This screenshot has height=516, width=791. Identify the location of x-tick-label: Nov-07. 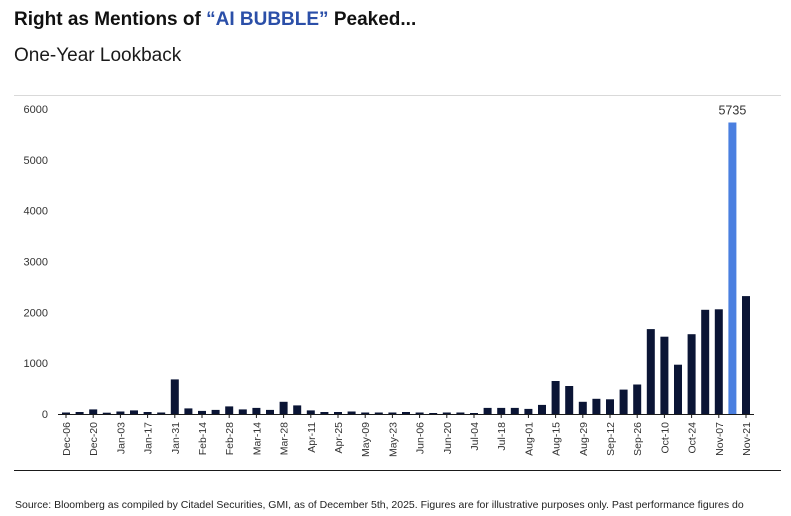
(720, 439).